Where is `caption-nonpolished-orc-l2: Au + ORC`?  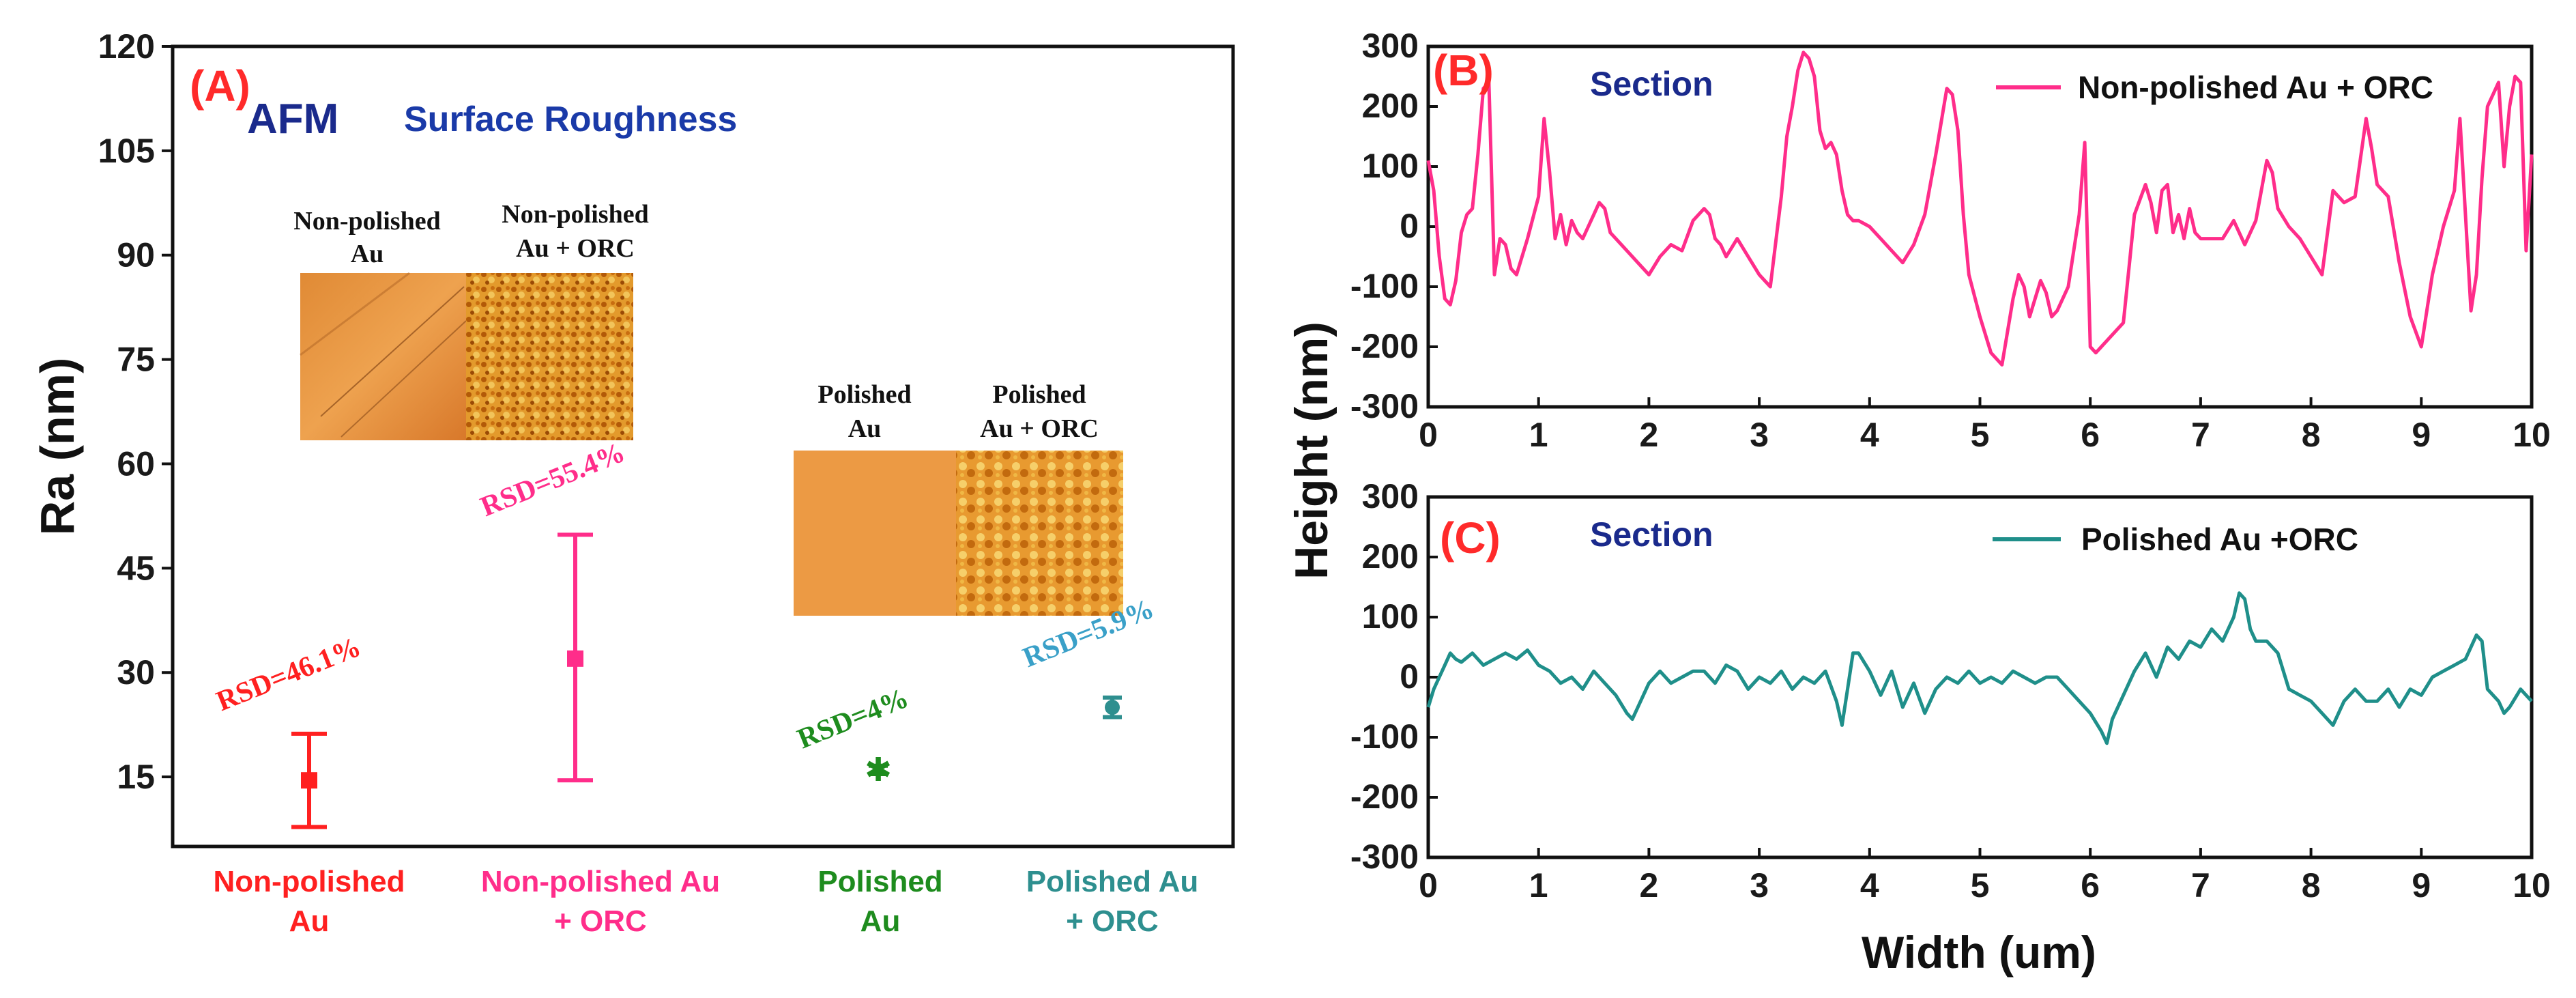 caption-nonpolished-orc-l2: Au + ORC is located at coordinates (575, 248).